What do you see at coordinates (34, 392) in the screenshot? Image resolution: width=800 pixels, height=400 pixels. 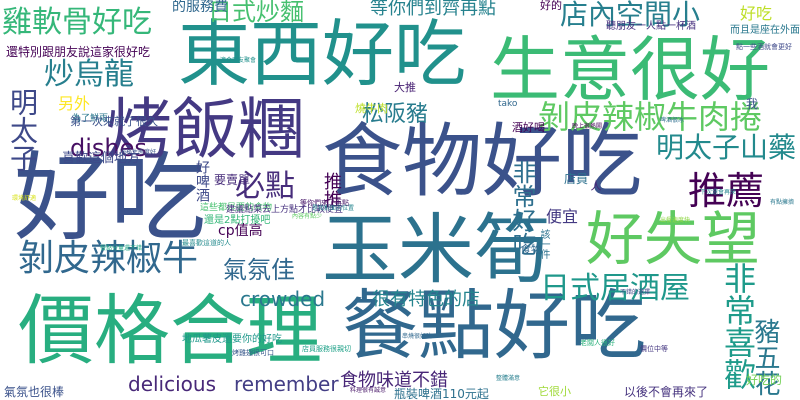 I see `word-qifen-henbang: 氣氛也很棒` at bounding box center [34, 392].